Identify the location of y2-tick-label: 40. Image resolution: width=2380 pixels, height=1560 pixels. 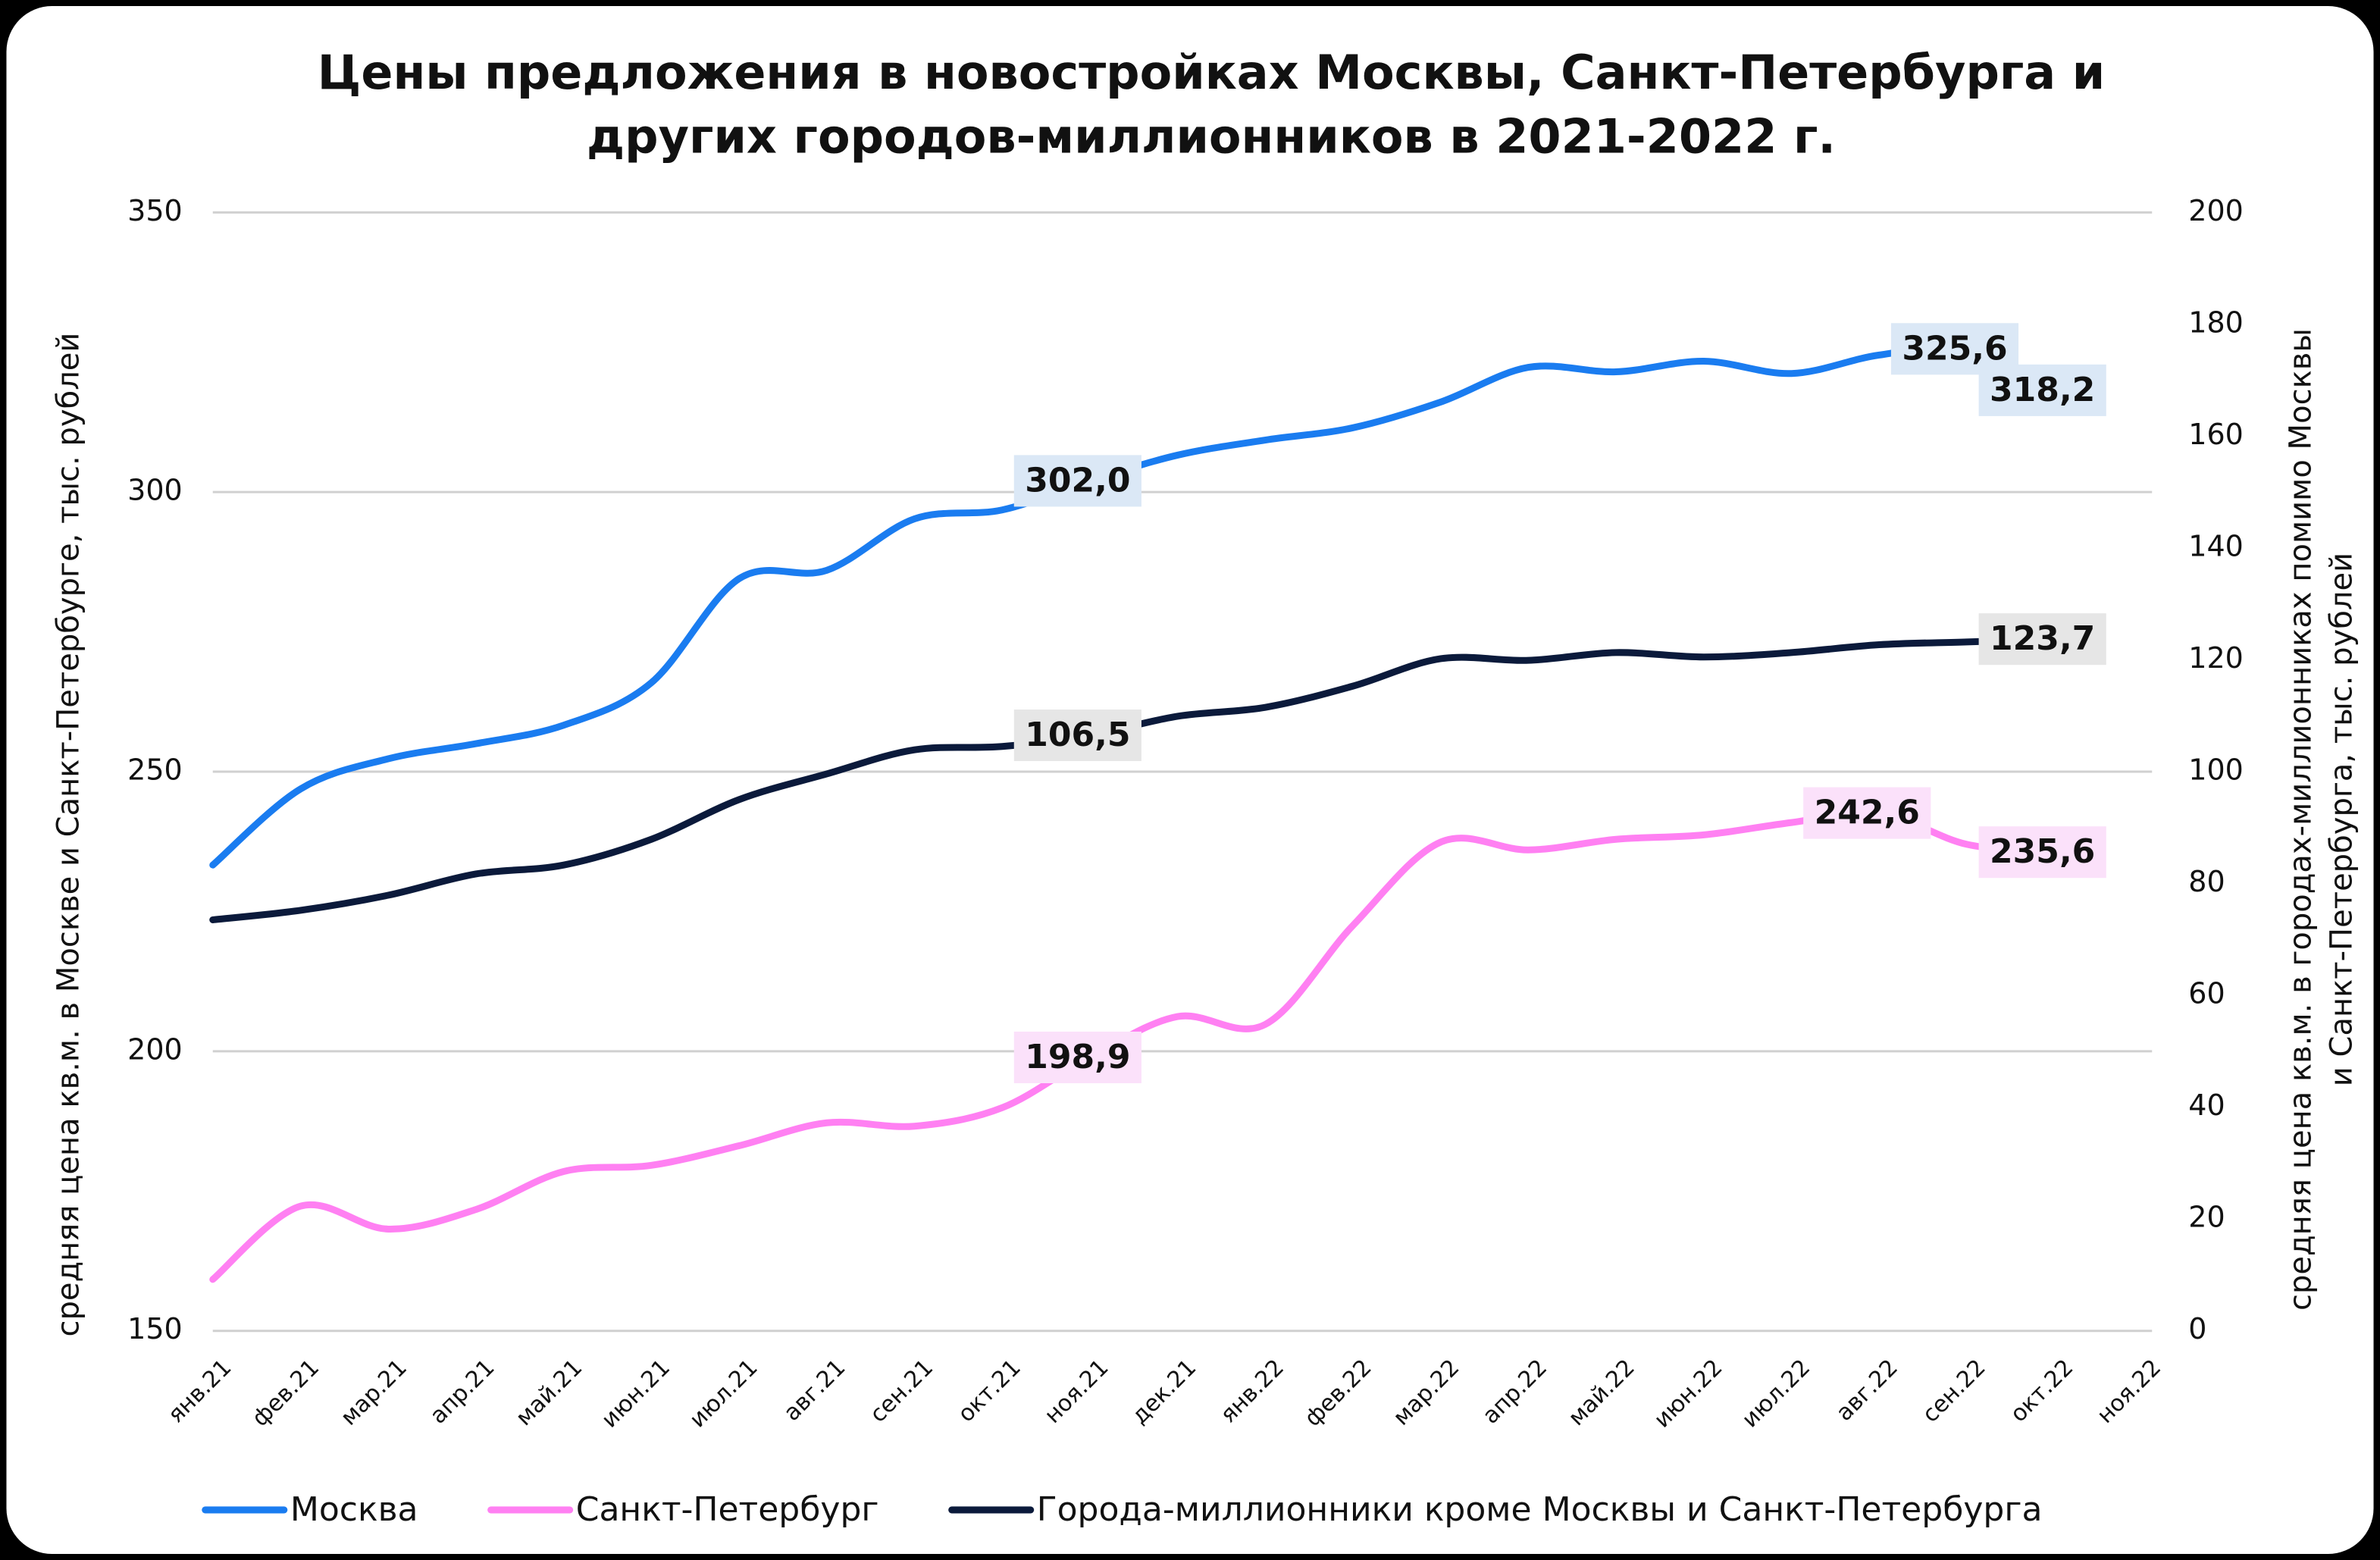
(2207, 1105).